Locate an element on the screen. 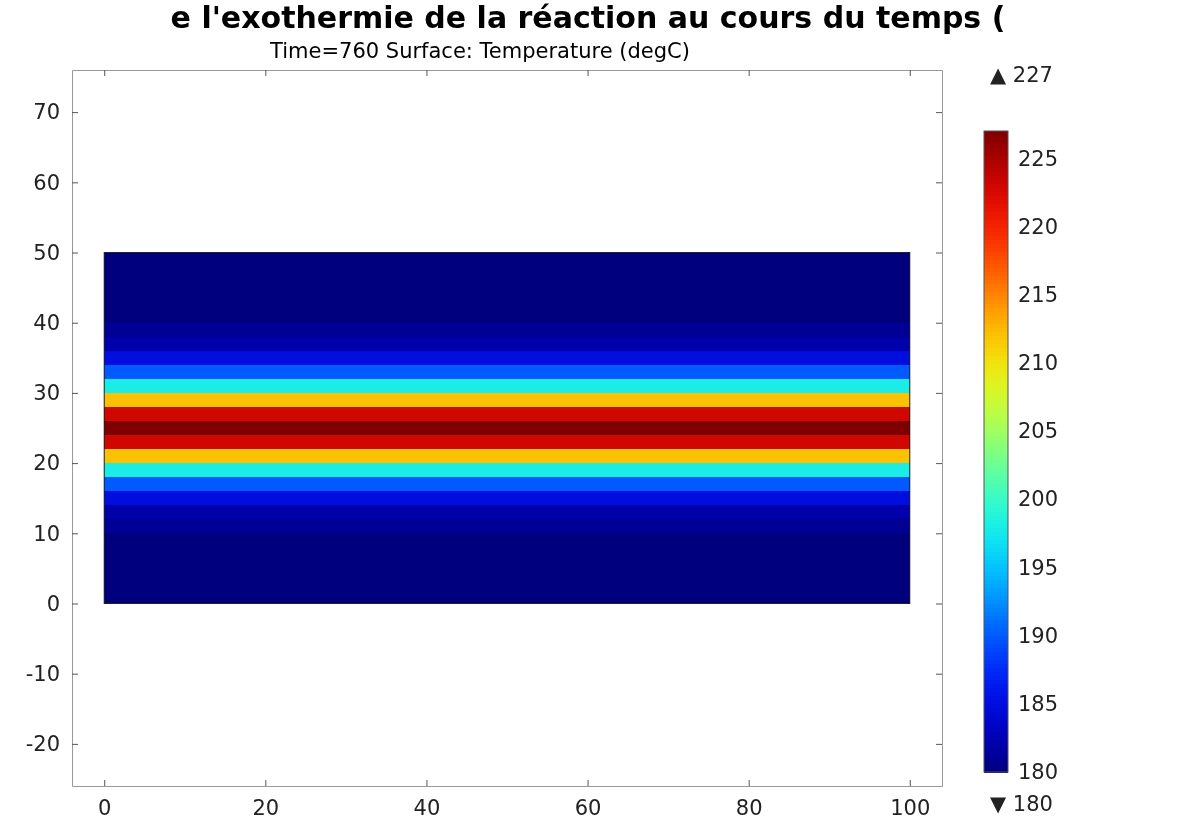 The height and width of the screenshot is (819, 1177). chart-subtitle: Time=760 Surface: Temperature (degC) is located at coordinates (479, 51).